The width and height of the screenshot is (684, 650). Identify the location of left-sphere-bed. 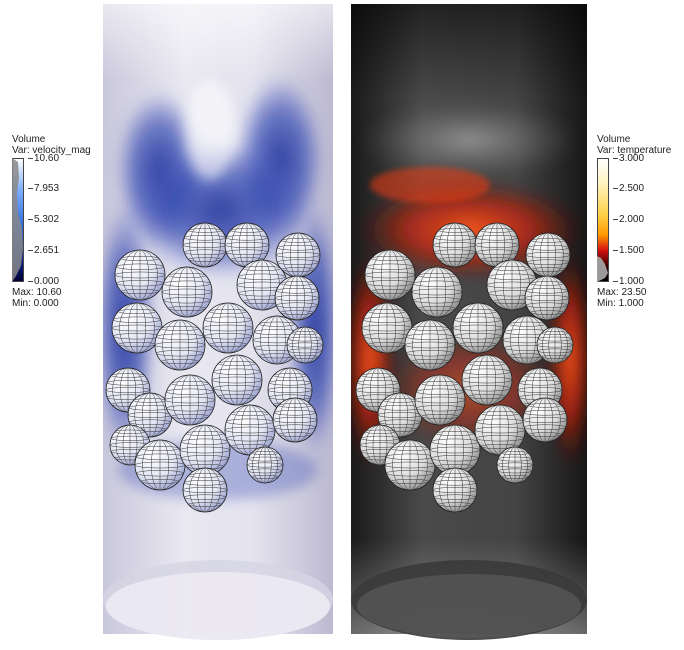
(214, 367).